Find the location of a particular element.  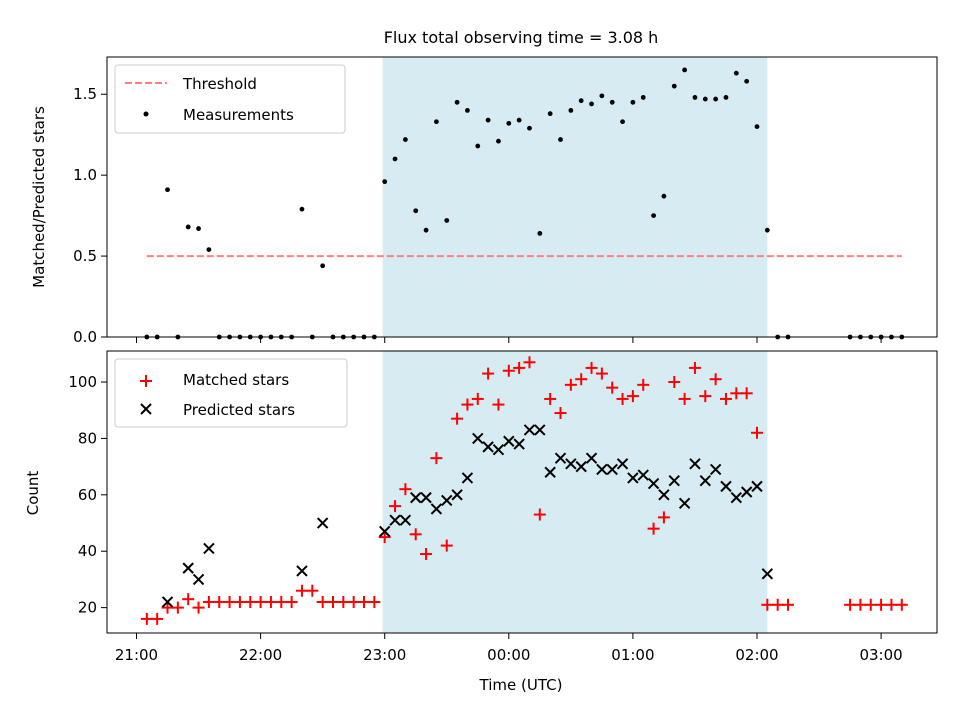

bottom-y-tick-label: 100 is located at coordinates (82, 382).